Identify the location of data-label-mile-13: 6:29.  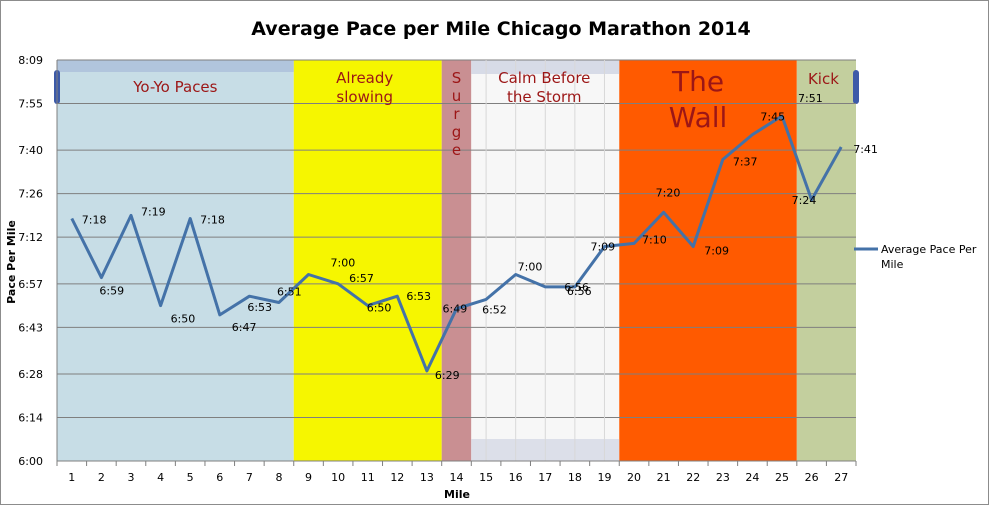
(447, 375).